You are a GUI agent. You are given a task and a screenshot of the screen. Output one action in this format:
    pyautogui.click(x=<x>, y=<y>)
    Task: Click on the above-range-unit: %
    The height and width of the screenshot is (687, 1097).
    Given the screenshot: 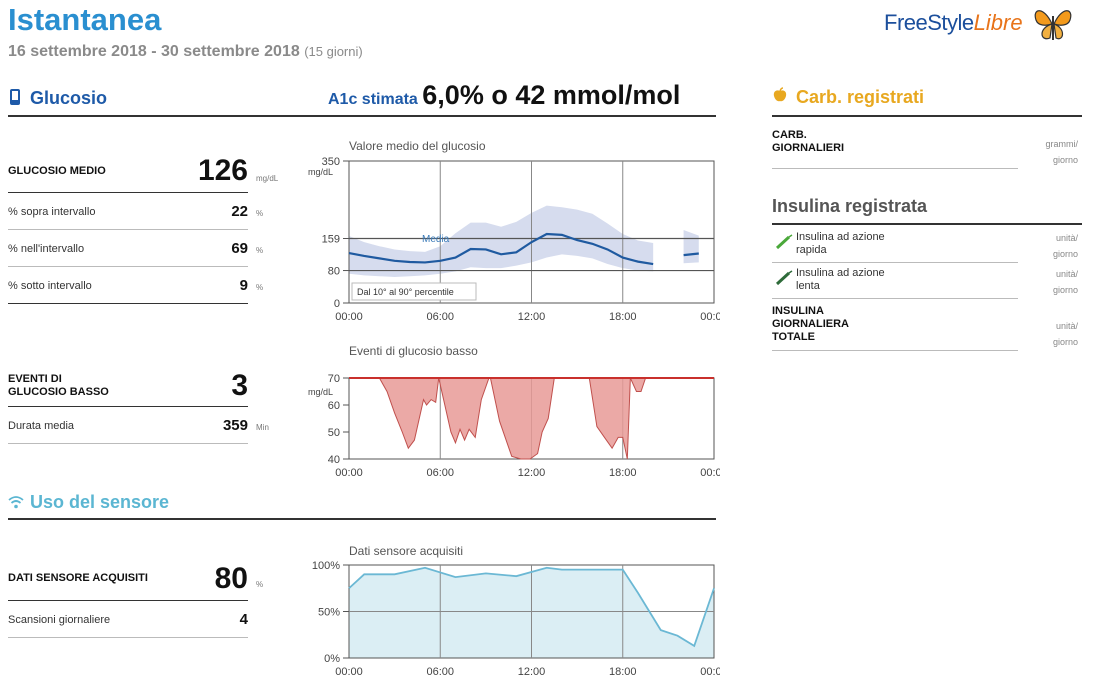 What is the action you would take?
    pyautogui.click(x=260, y=213)
    